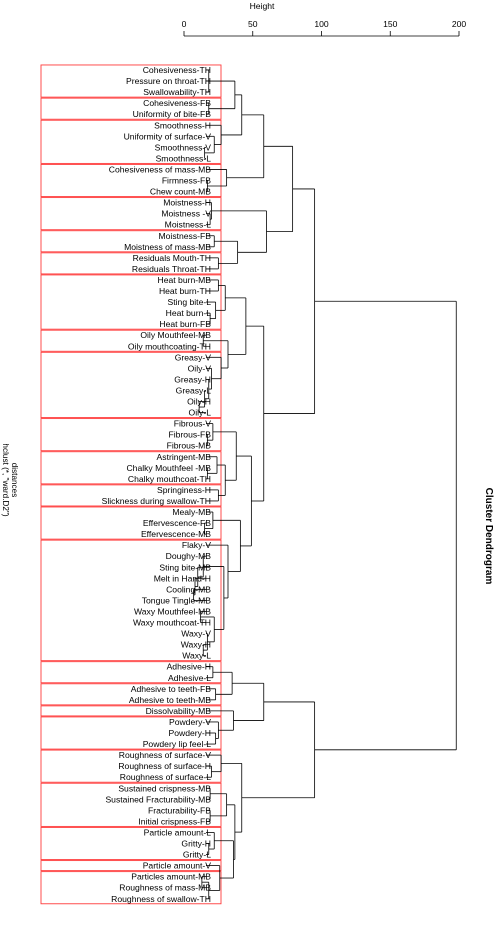 The width and height of the screenshot is (498, 944). Describe the element at coordinates (459, 24) in the screenshot. I see `x-tick-label: 200` at that location.